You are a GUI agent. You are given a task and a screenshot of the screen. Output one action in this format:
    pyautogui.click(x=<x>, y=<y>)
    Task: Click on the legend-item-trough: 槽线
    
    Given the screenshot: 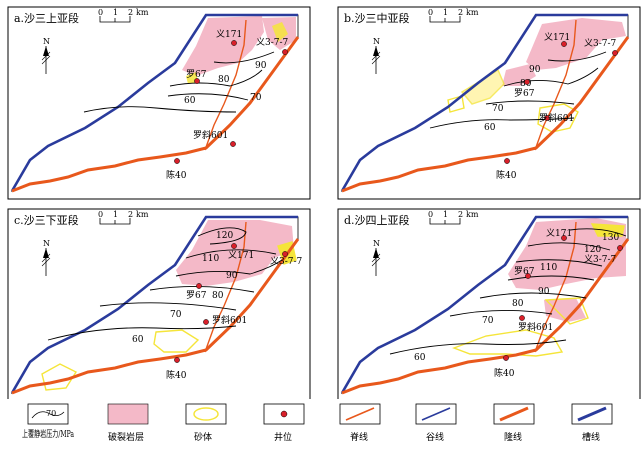 What is the action you would take?
    pyautogui.click(x=592, y=423)
    